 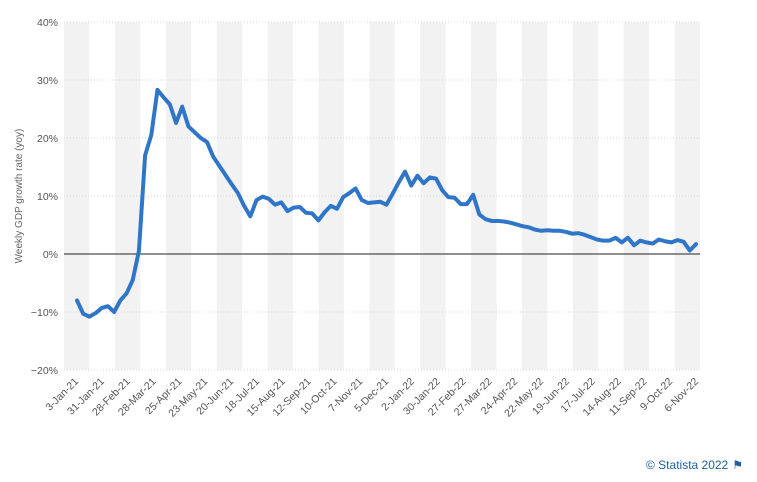 What do you see at coordinates (50, 255) in the screenshot?
I see `y-tick-label: 0%` at bounding box center [50, 255].